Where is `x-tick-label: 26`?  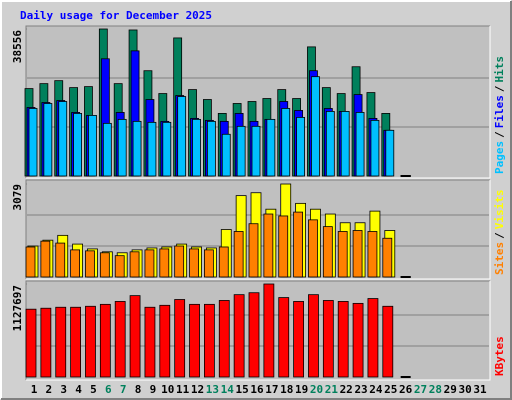
x-tick-label: 26 is located at coordinates (406, 389).